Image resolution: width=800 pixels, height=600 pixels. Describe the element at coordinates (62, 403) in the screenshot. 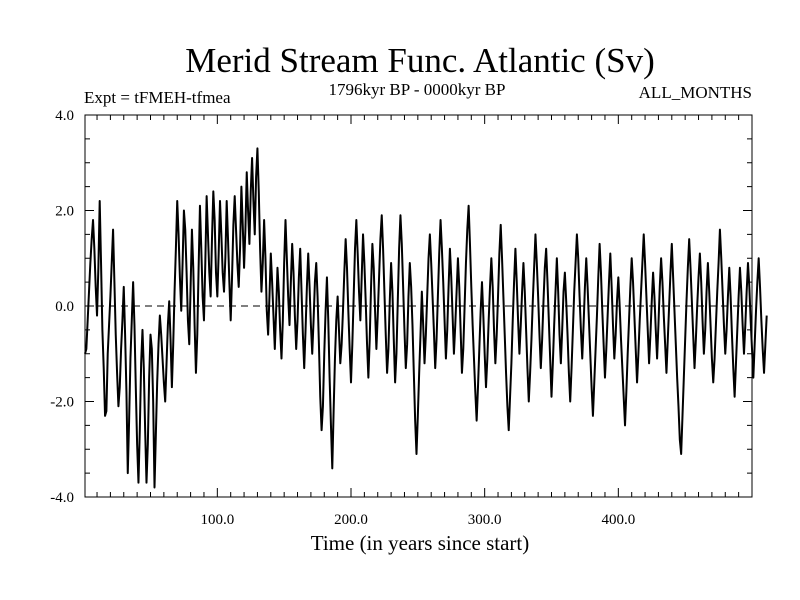

I see `y-tick-label: -2.0` at that location.